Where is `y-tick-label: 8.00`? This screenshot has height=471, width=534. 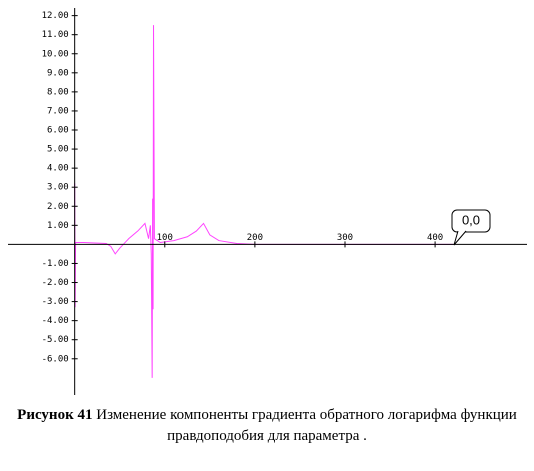
y-tick-label: 8.00 is located at coordinates (58, 92).